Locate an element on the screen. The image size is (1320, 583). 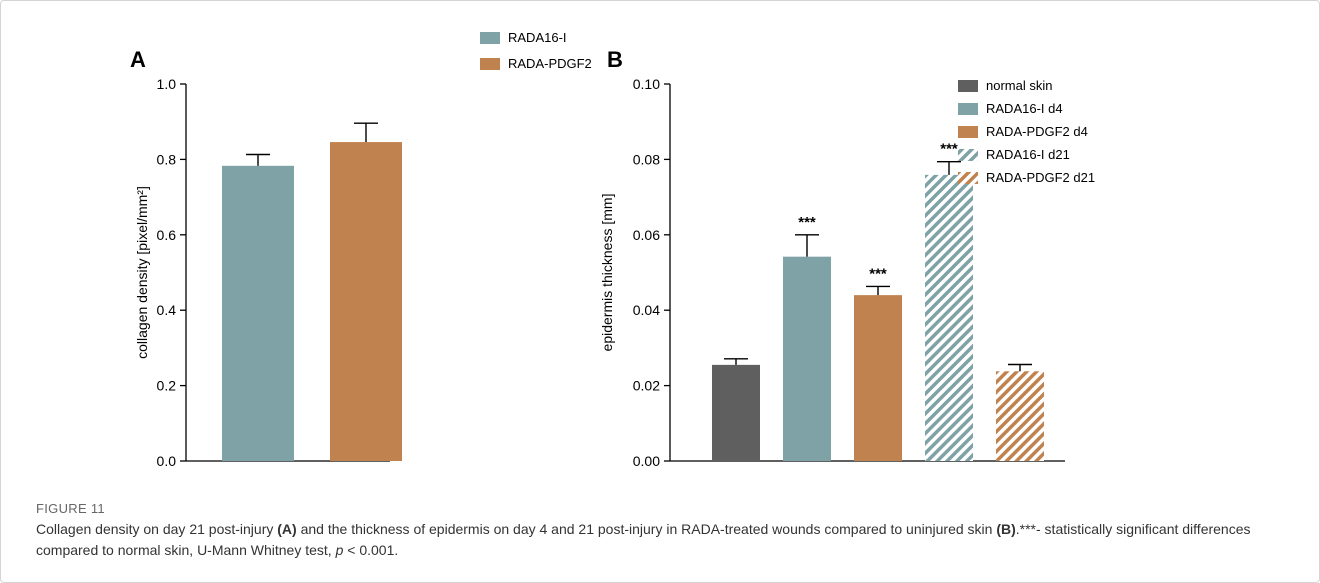
caption-ref-a: (A) is located at coordinates (287, 529).